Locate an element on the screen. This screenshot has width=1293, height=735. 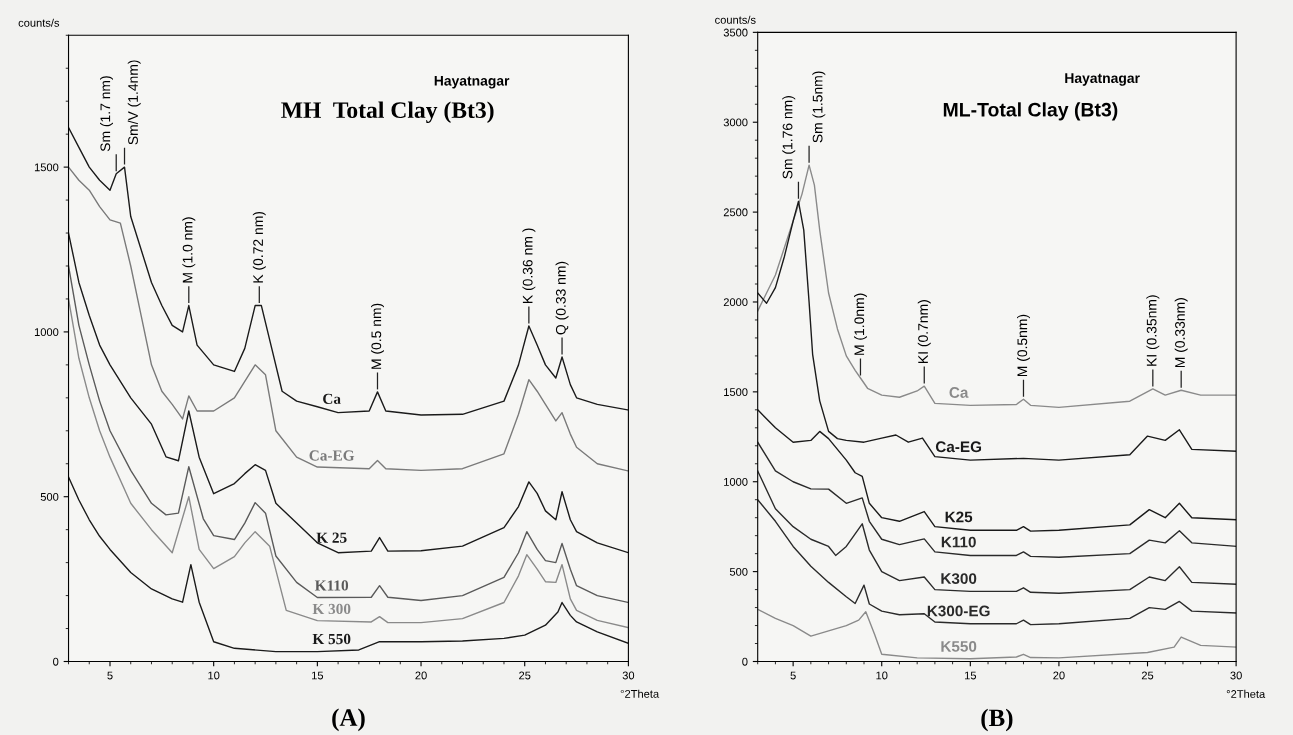
annotation: M (1.0 nm) is located at coordinates (189, 250).